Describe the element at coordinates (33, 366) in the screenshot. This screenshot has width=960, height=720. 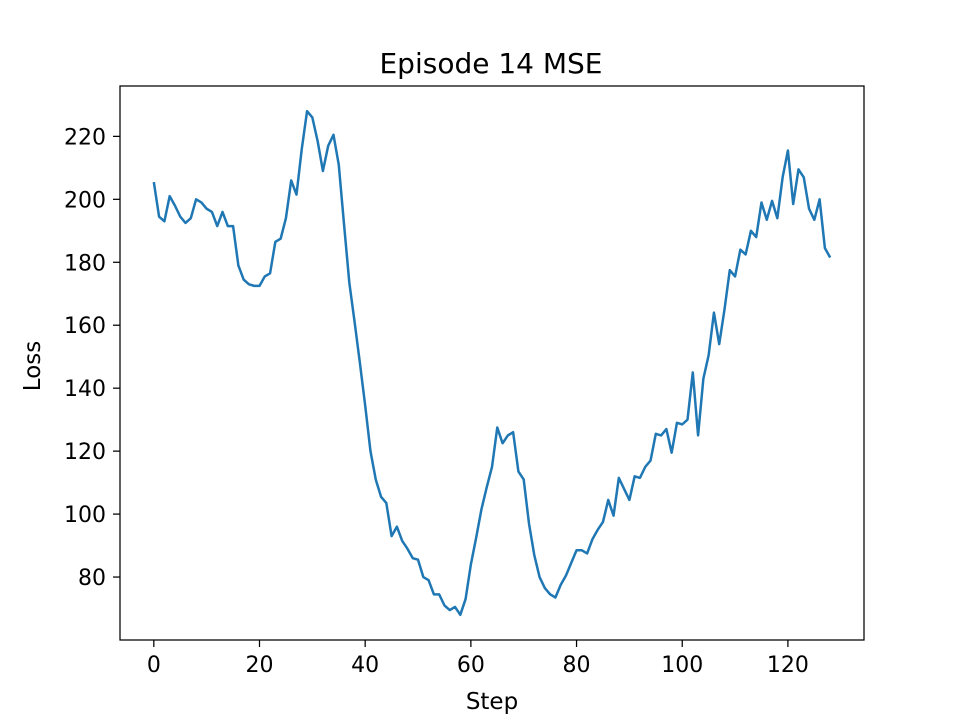
I see `y-axis-label: Loss` at that location.